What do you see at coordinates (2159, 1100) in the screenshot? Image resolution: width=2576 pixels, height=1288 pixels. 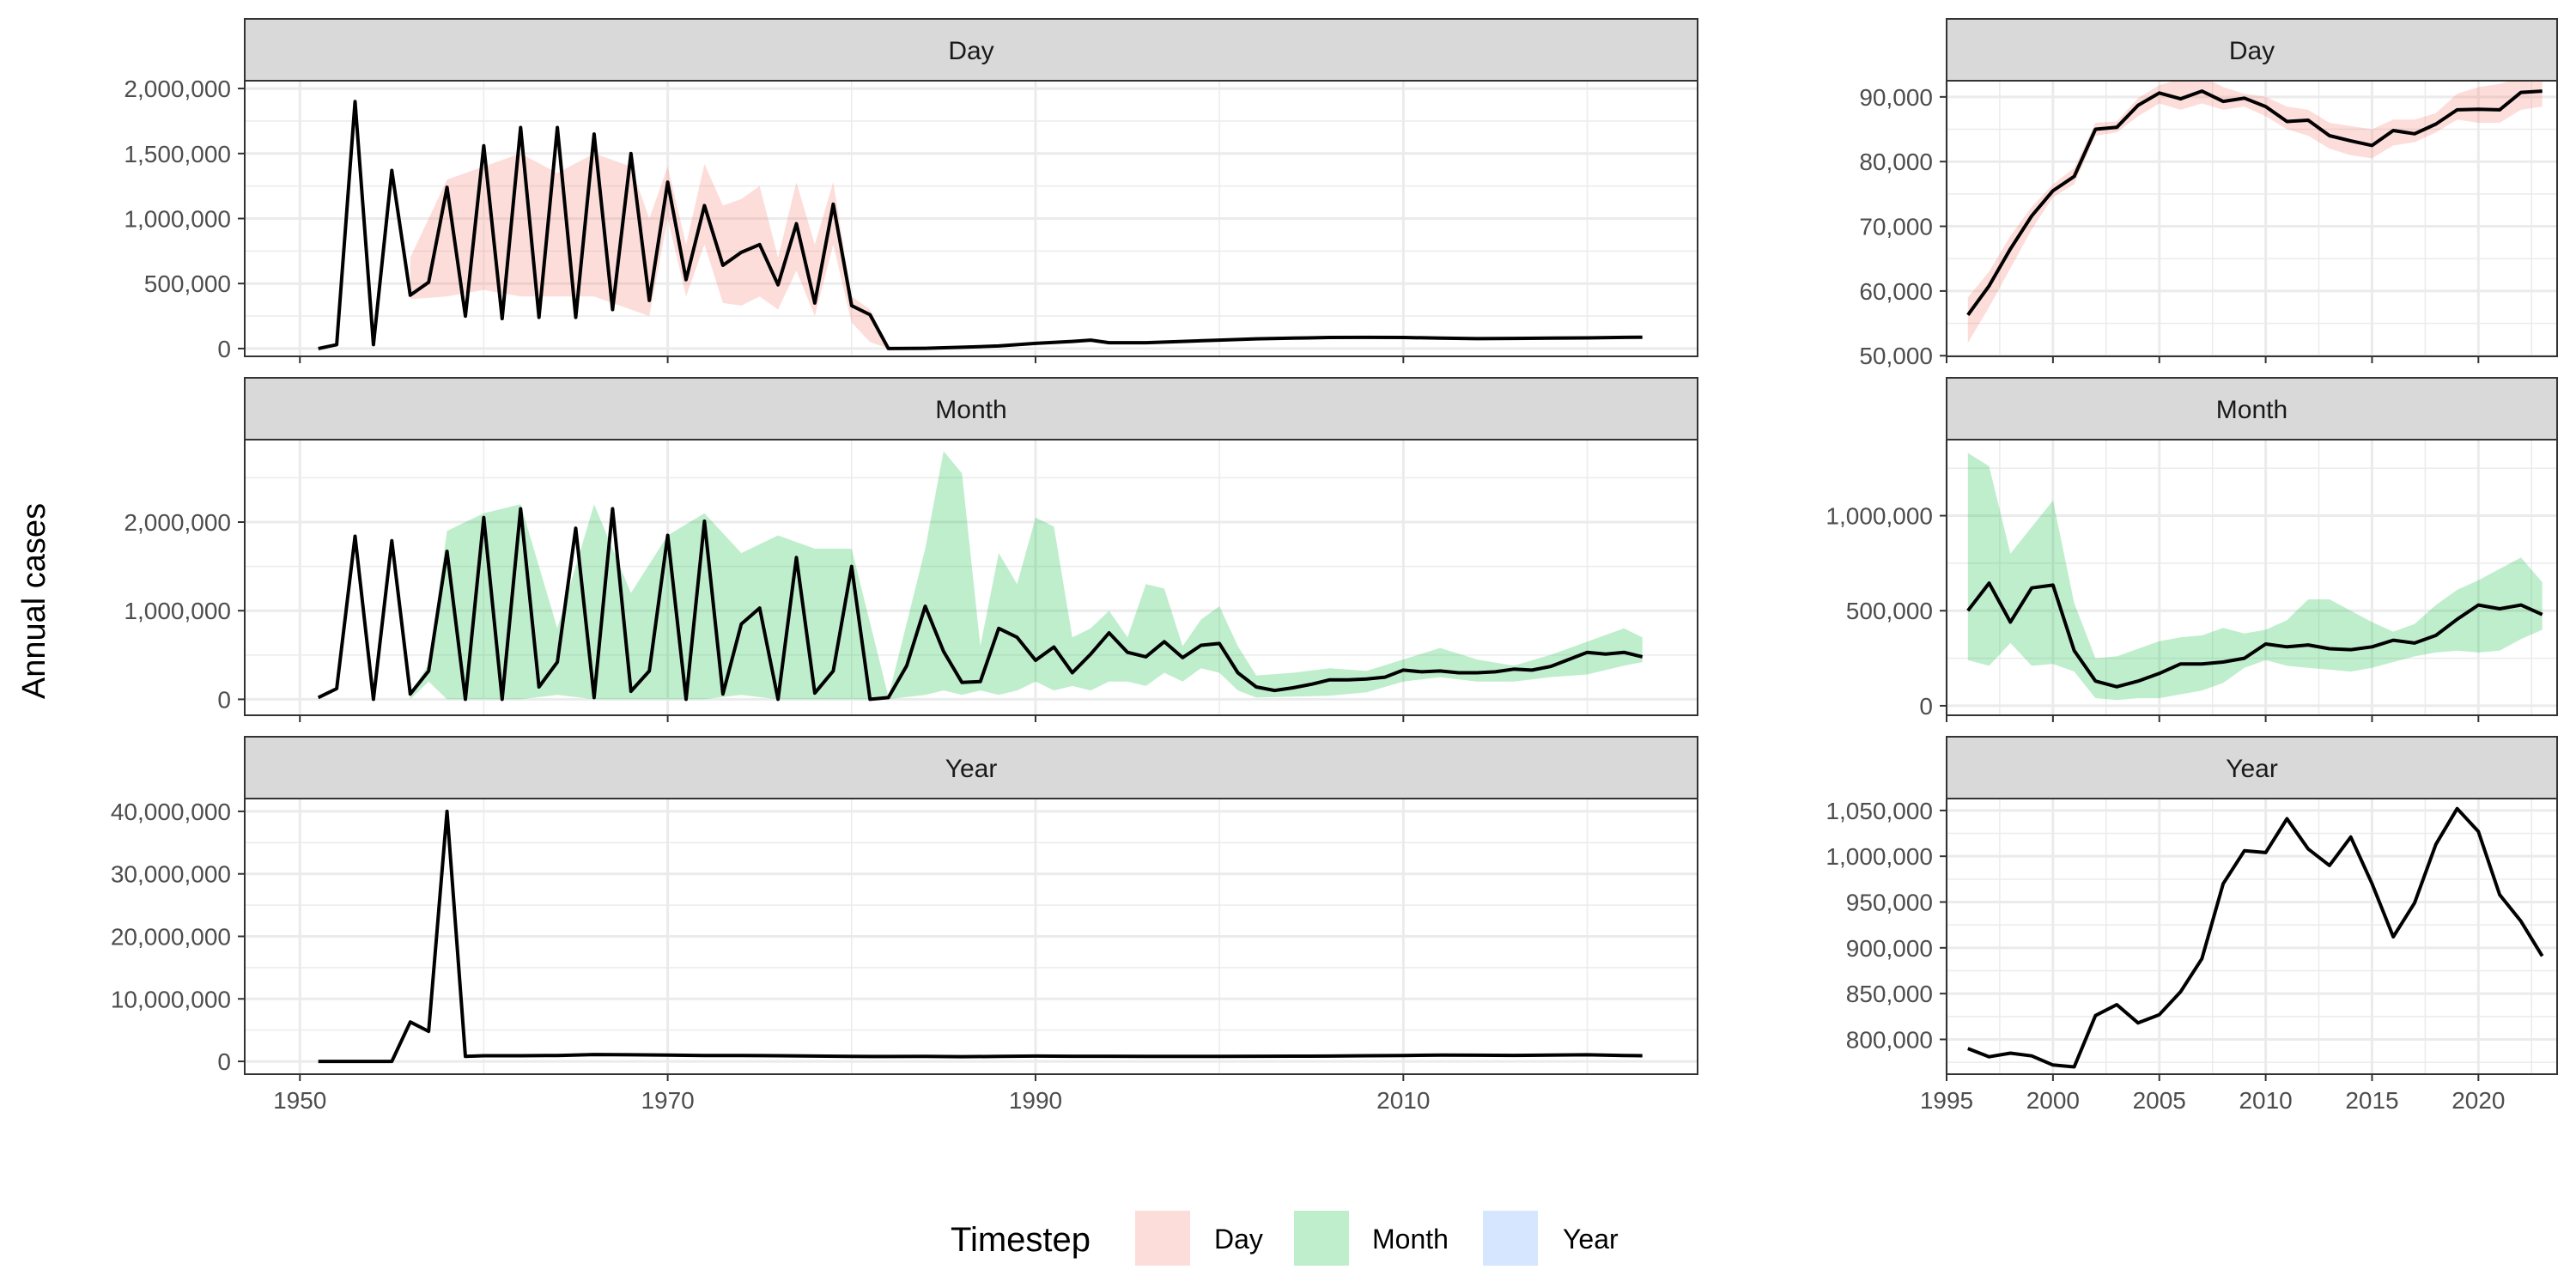 I see `x-tick-label: 2005` at bounding box center [2159, 1100].